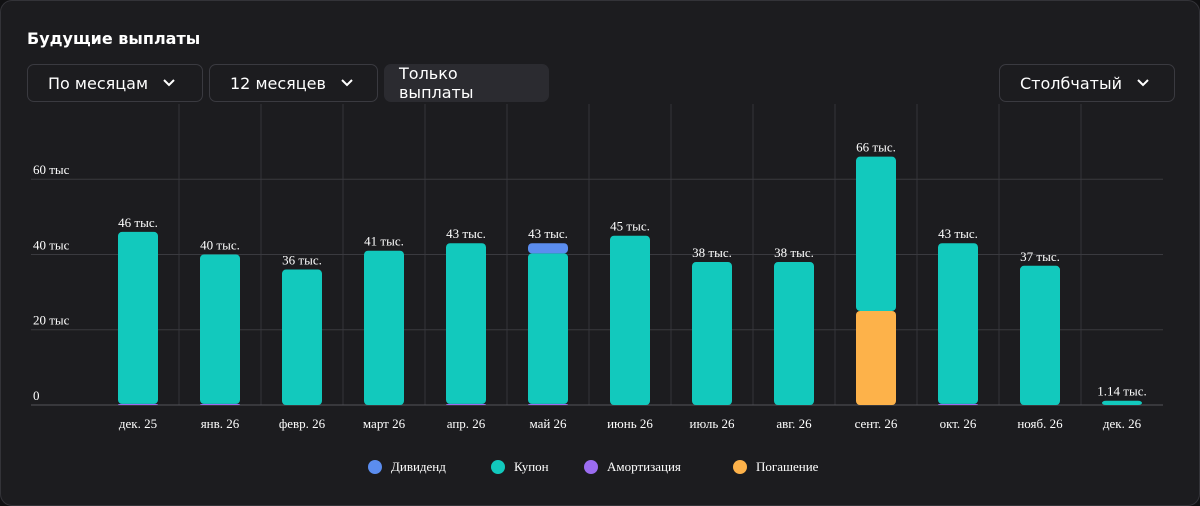 The width and height of the screenshot is (1200, 506). What do you see at coordinates (220, 244) in the screenshot?
I see `total-label: 40 тыс.` at bounding box center [220, 244].